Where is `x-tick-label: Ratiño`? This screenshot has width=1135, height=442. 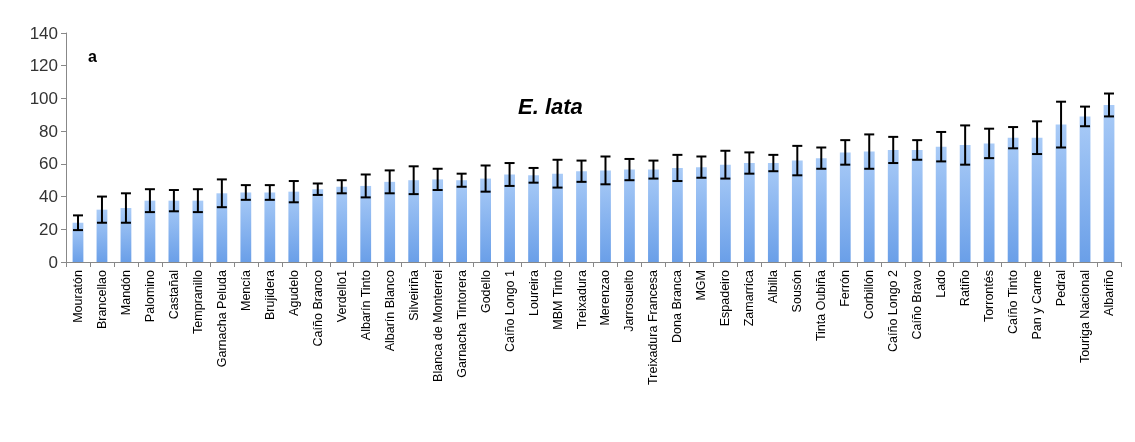
x-tick-label: Ratiño is located at coordinates (965, 288).